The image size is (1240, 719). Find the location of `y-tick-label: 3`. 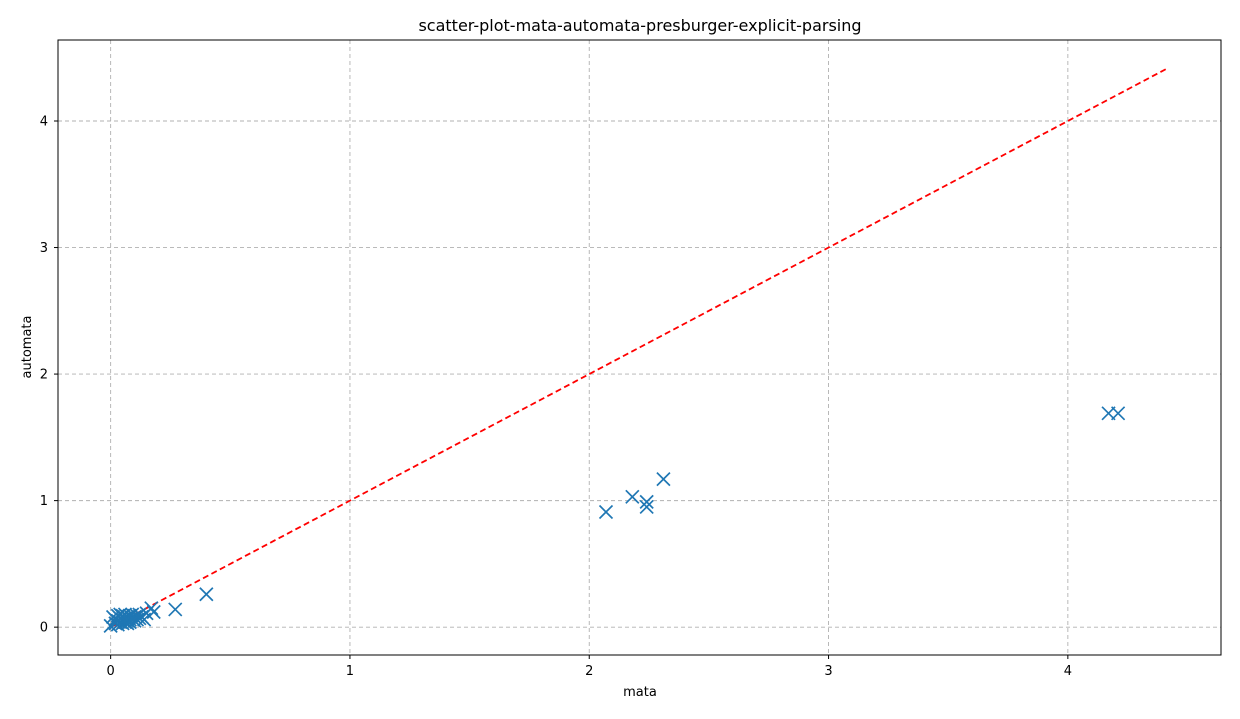

y-tick-label: 3 is located at coordinates (44, 248).